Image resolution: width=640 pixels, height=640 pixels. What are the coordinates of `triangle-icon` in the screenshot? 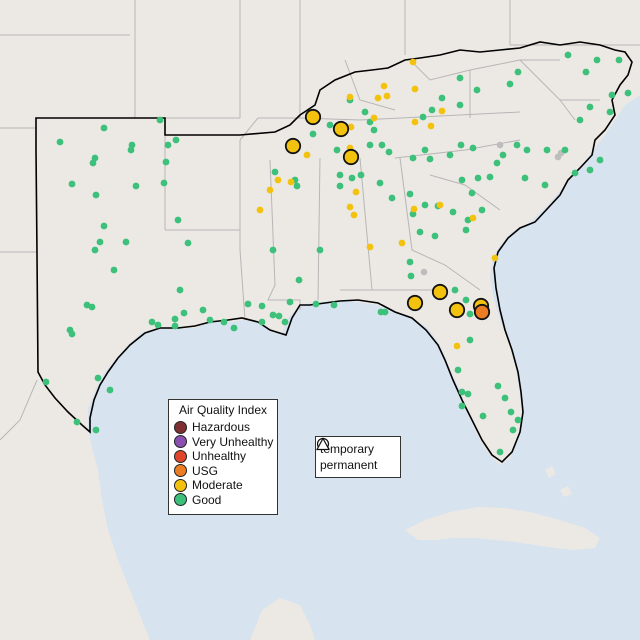 It's located at (323, 444).